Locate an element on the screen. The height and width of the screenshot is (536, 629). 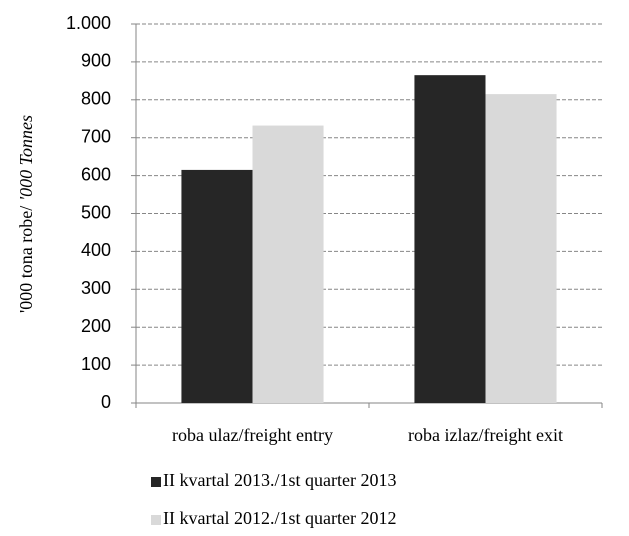
y-tick-label: 700 is located at coordinates (96, 136).